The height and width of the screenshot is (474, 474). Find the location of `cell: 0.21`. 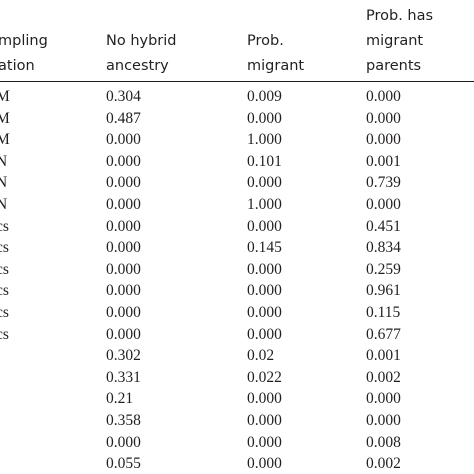

cell: 0.21 is located at coordinates (120, 399).